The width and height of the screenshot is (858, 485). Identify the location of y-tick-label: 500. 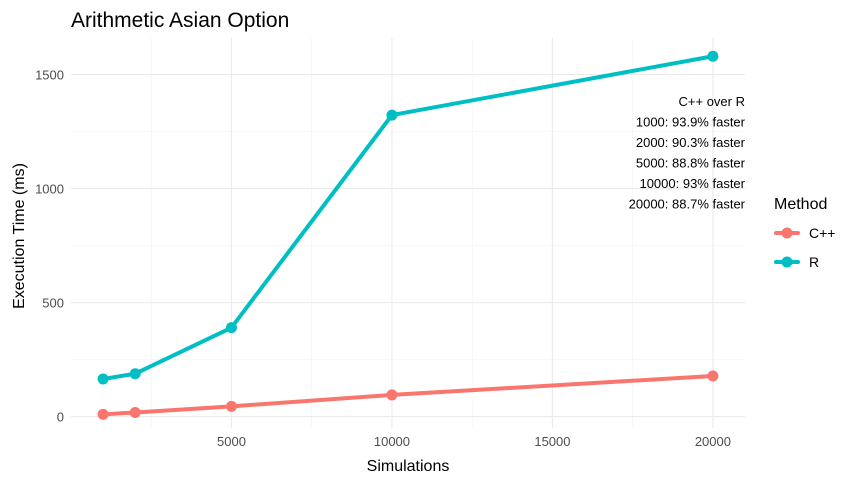
(53, 303).